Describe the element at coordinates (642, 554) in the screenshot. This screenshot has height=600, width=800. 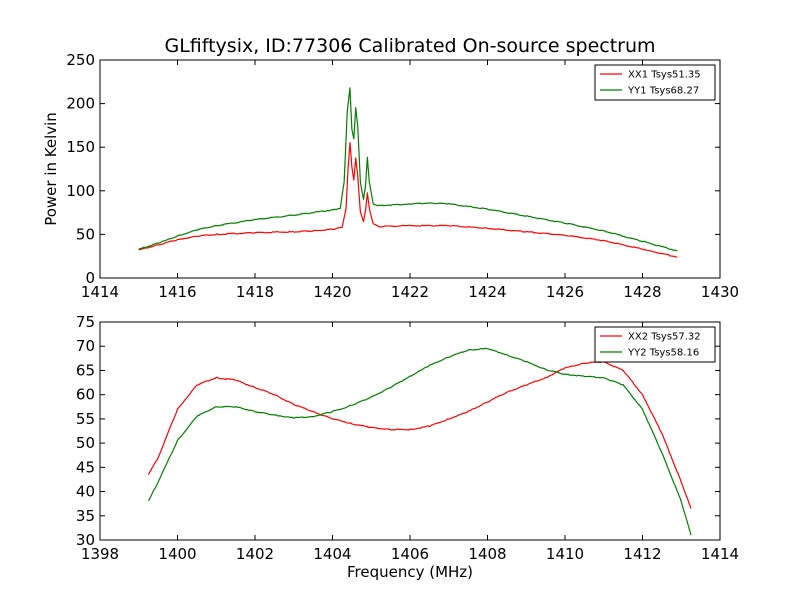
I see `bottom-x-tick-label: 1412` at that location.